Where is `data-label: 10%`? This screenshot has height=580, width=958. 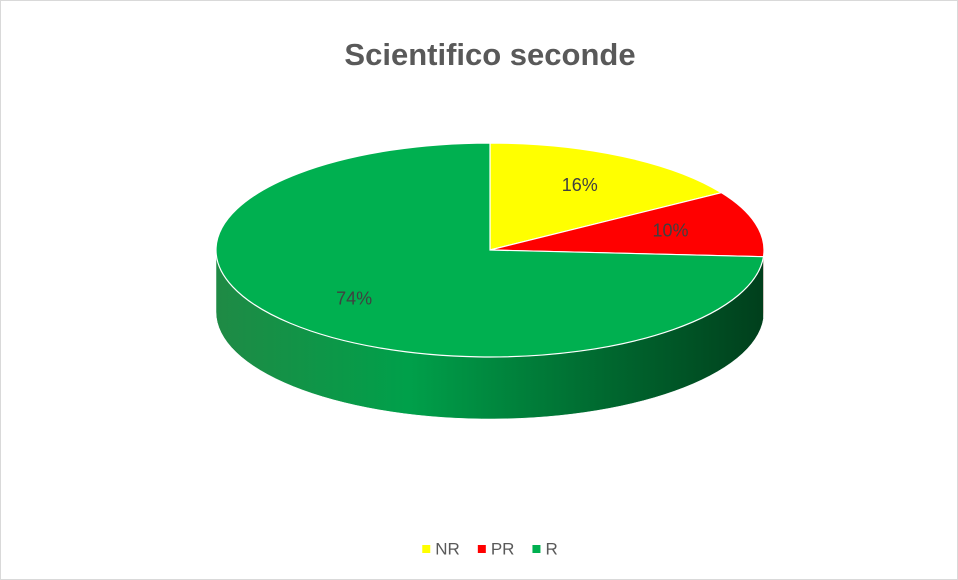 data-label: 10% is located at coordinates (670, 231).